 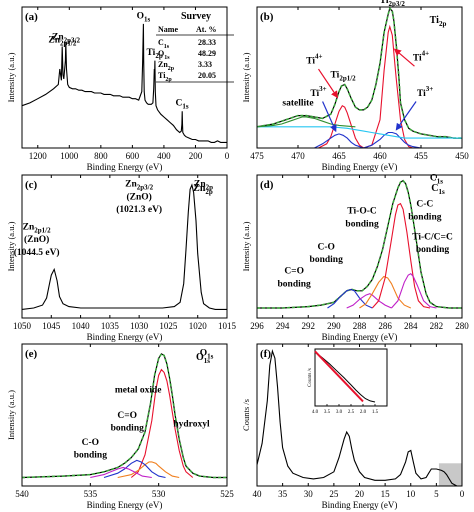 I want to click on table-header: At. %, so click(x=206, y=29).